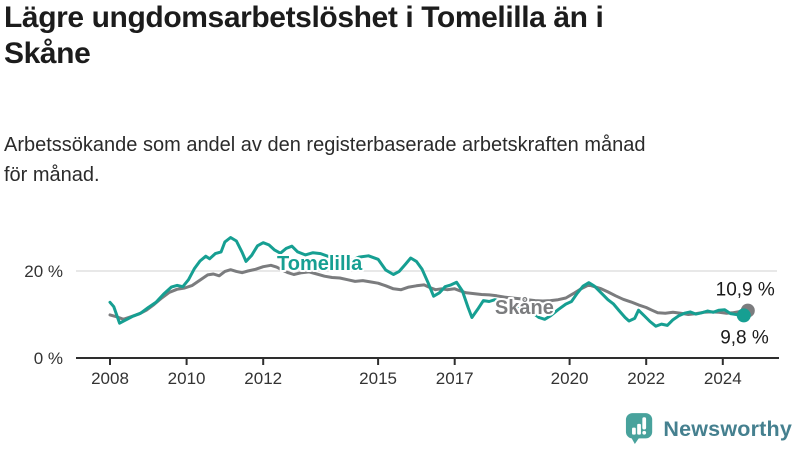  I want to click on x-tick-label-2008: 2008, so click(110, 378).